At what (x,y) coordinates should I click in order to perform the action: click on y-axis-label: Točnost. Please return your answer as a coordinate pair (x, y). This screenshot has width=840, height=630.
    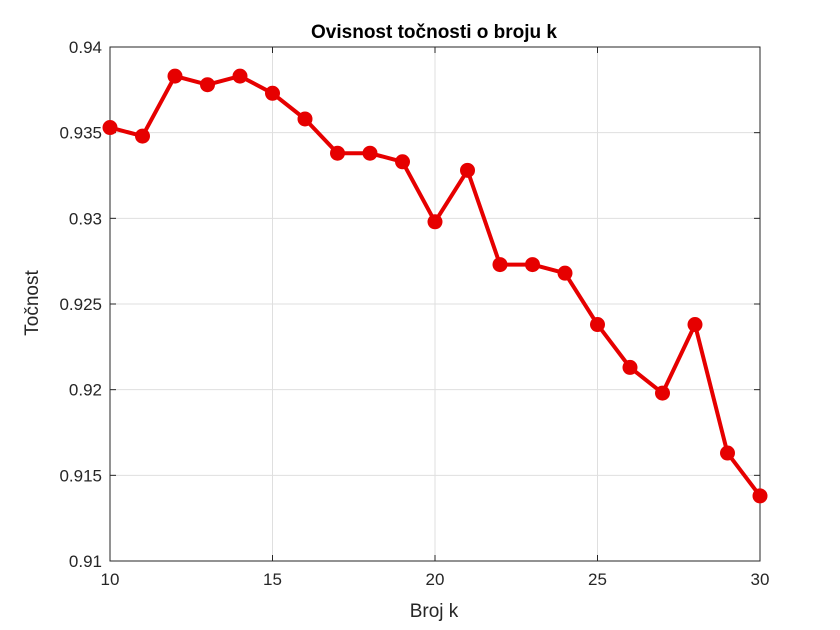
    Looking at the image, I should click on (32, 303).